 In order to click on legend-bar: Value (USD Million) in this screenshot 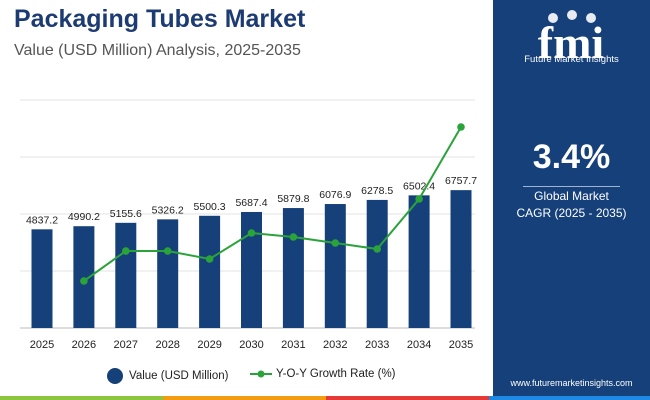, I will do `click(167, 376)`.